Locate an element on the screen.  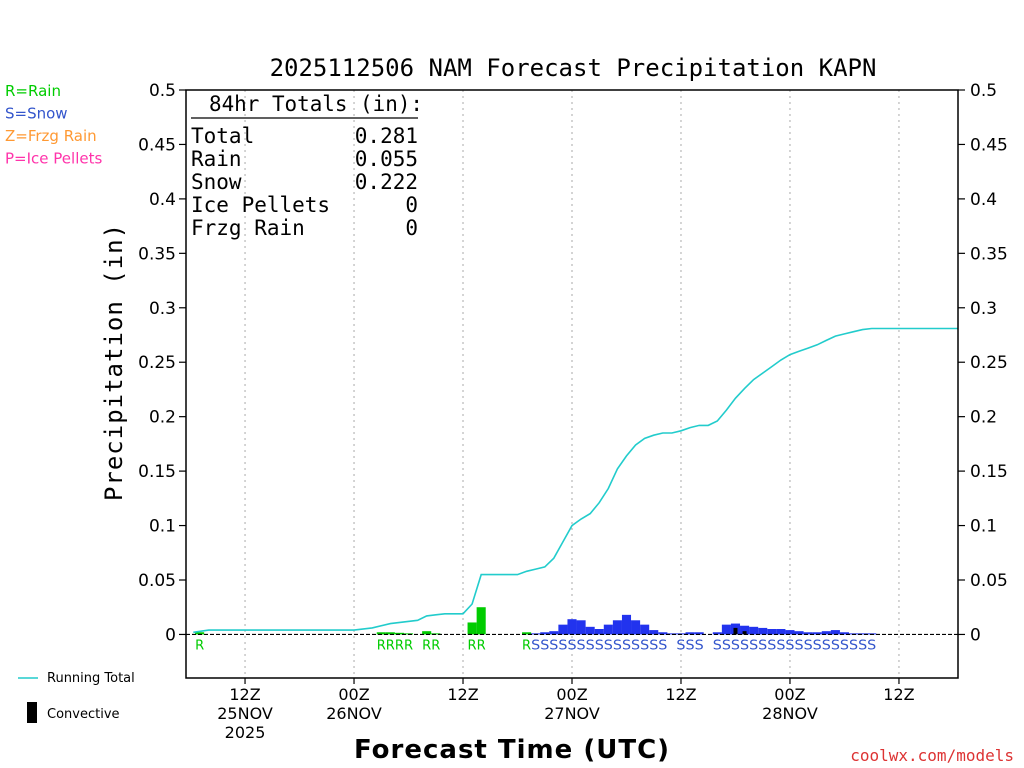
type-legend-item: S=Snow is located at coordinates (36, 114).